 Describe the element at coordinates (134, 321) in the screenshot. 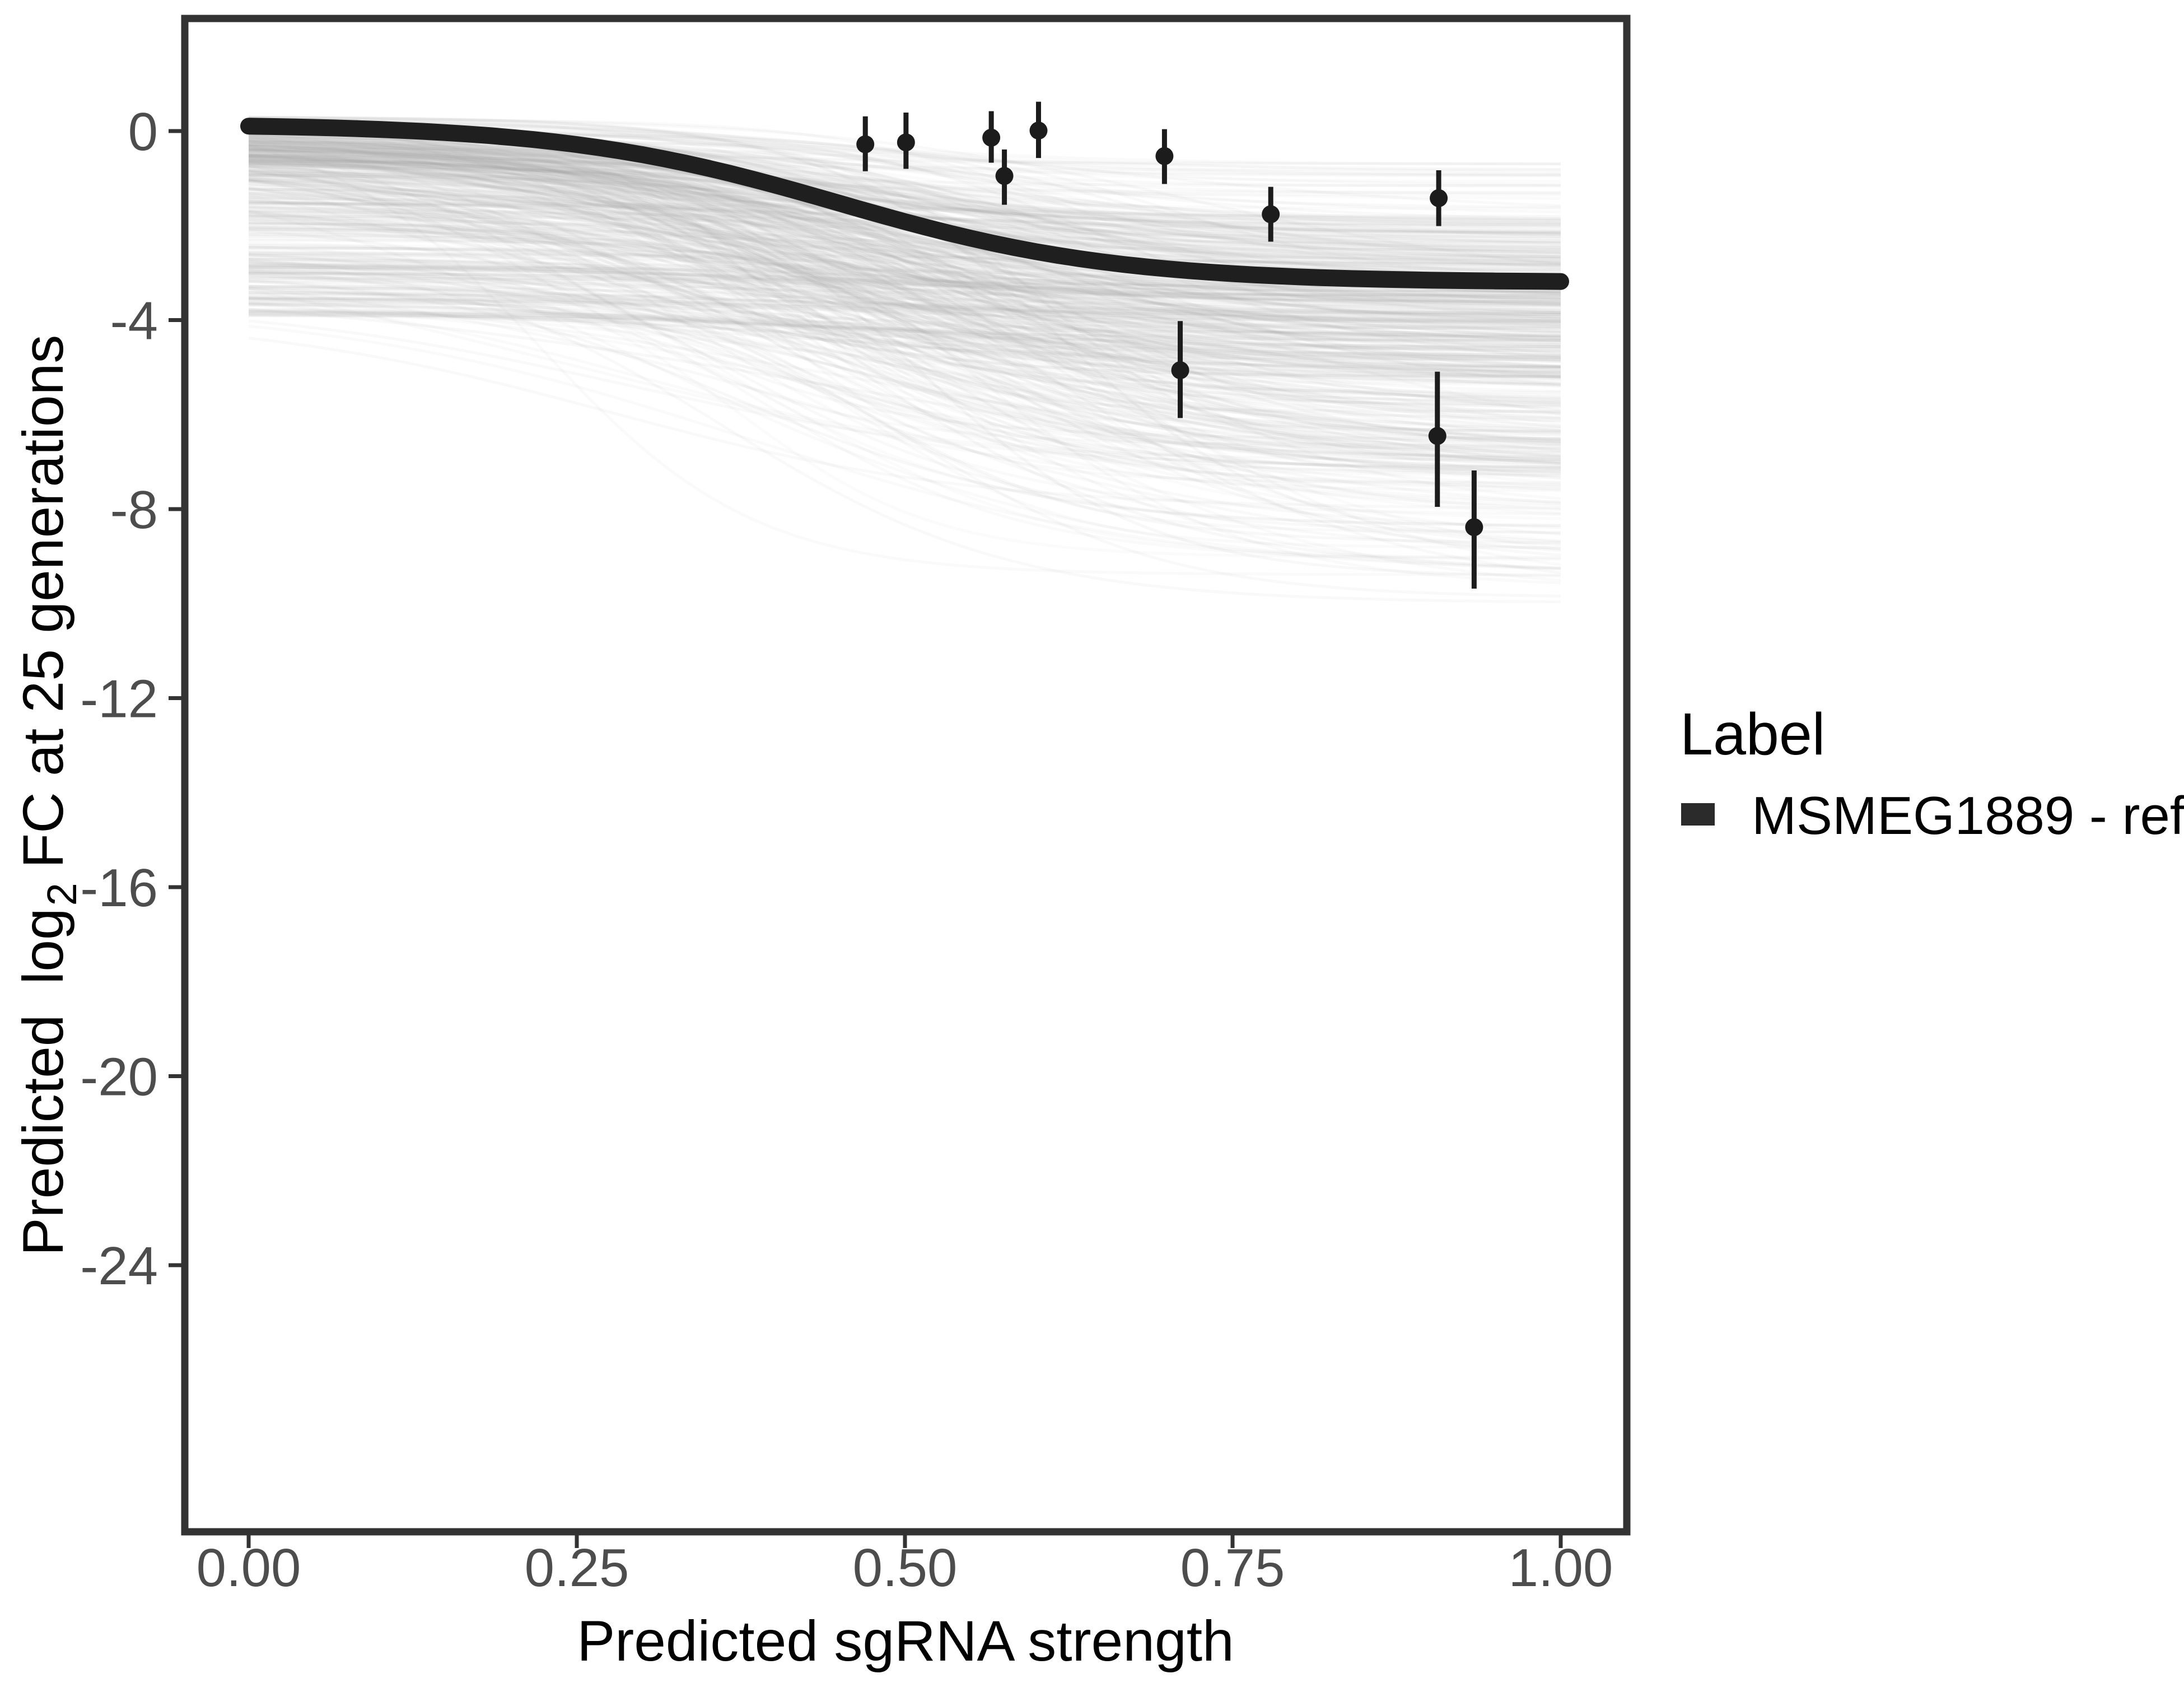

I see `y-tick-label: -4` at that location.